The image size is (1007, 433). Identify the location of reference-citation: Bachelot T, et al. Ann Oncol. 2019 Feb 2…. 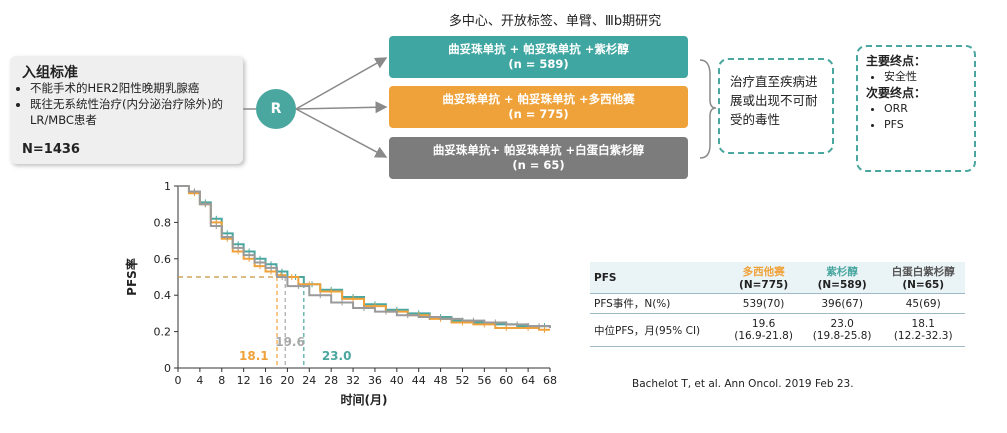
(743, 384).